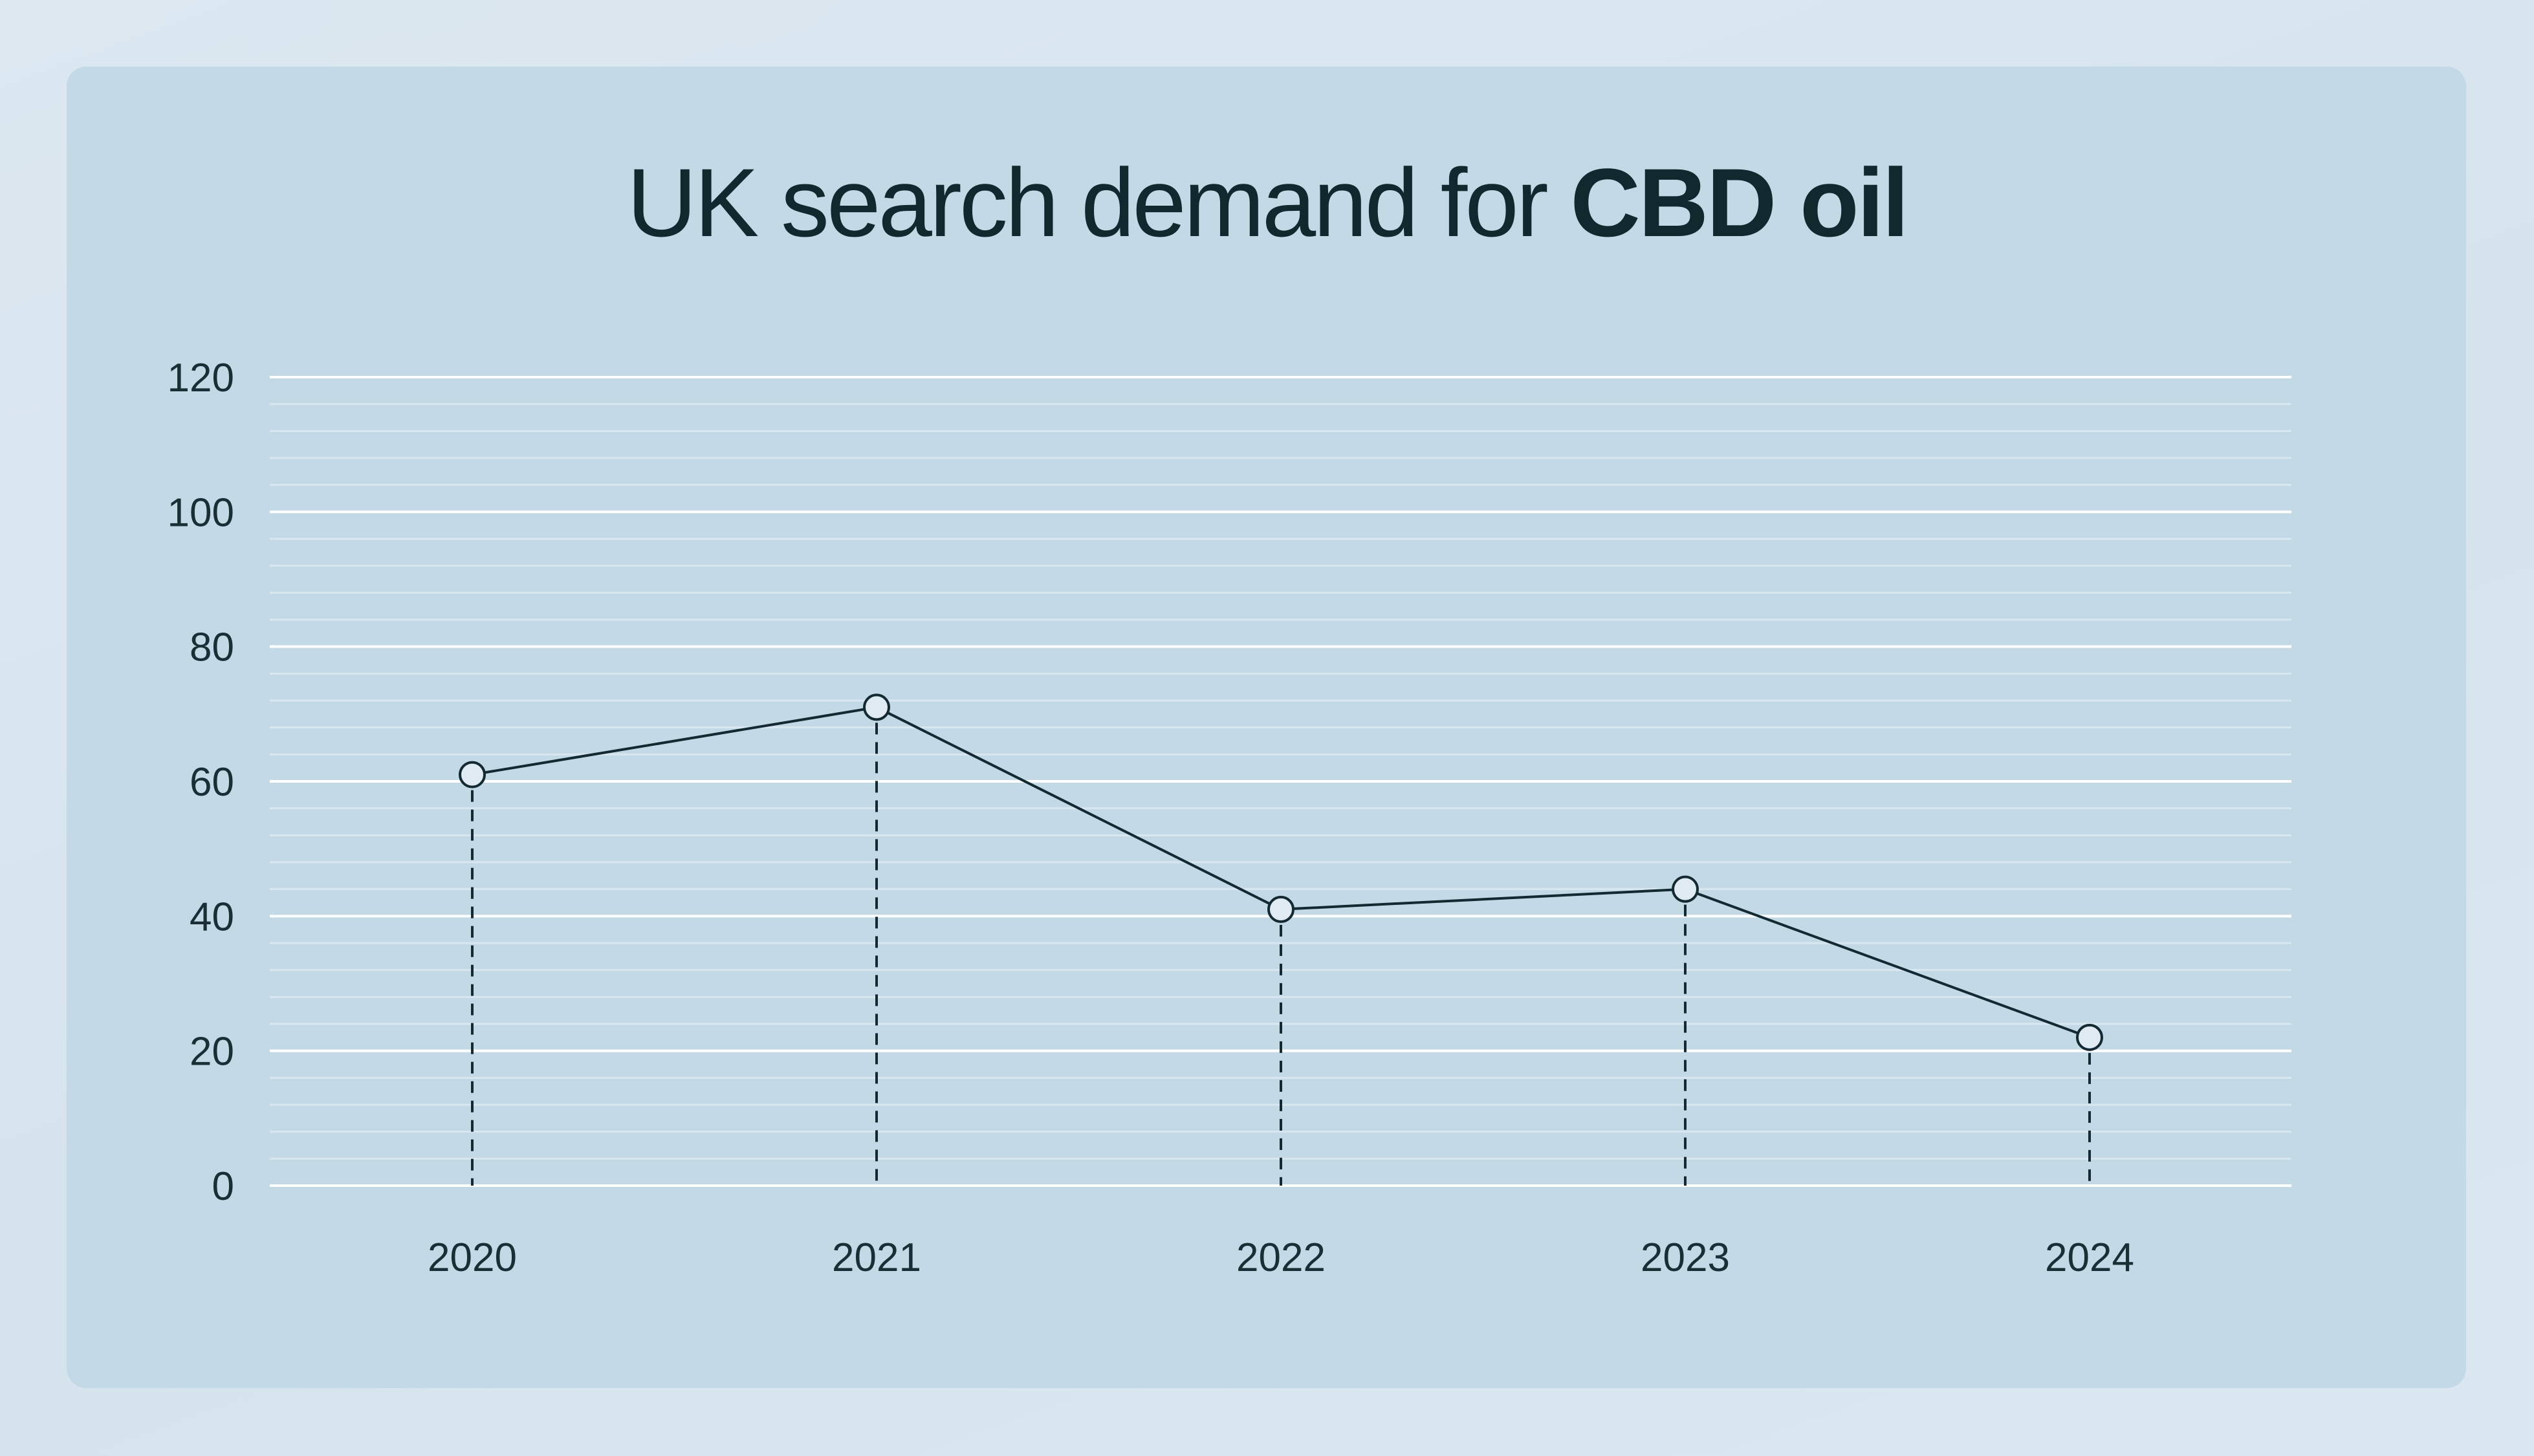 Image resolution: width=2534 pixels, height=1456 pixels. I want to click on y-tick-label: 60, so click(212, 783).